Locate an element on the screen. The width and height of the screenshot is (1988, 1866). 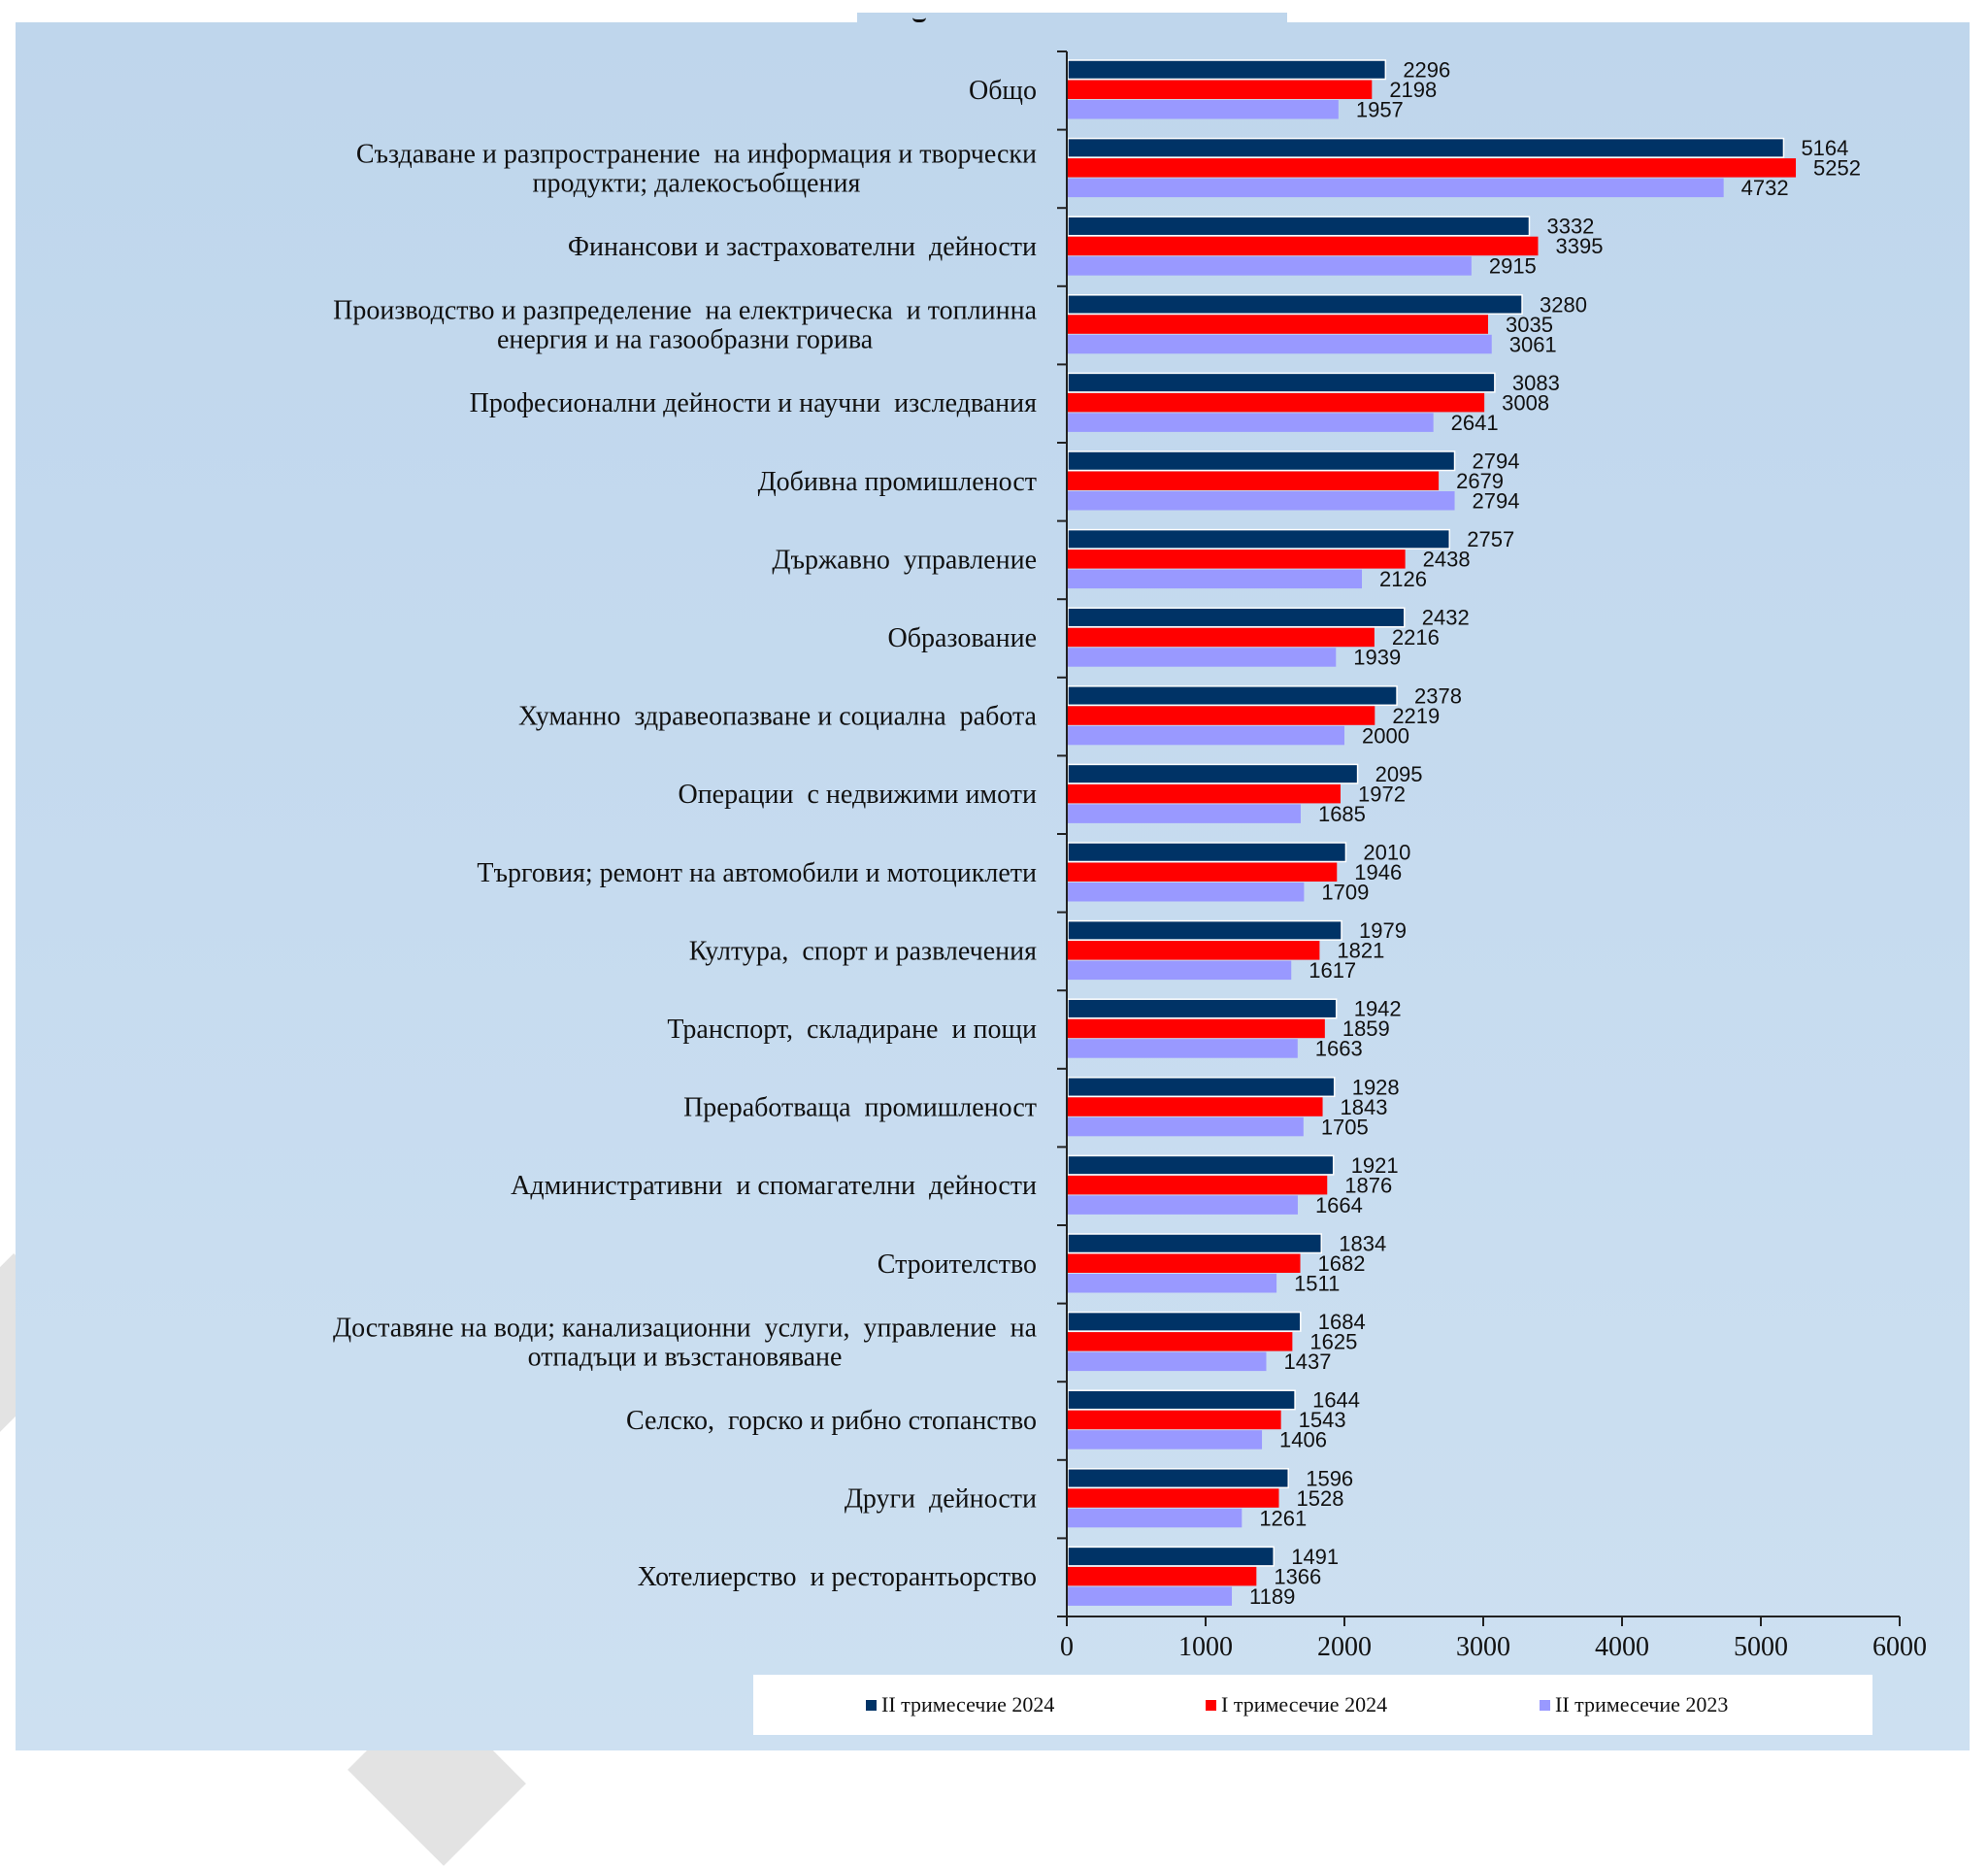
value-label-10-series-2: 1709 is located at coordinates (1345, 893).